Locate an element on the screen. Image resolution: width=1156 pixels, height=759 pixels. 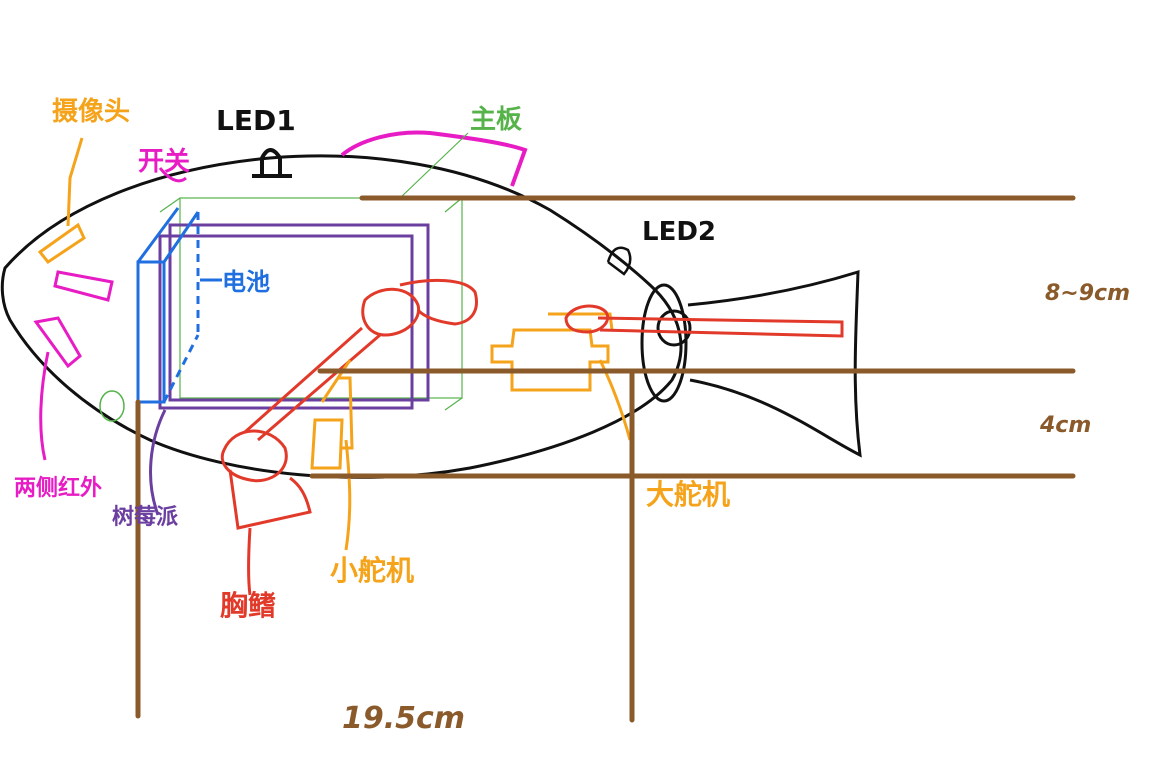
ir-sensor-mark is located at coordinates (112, 406).